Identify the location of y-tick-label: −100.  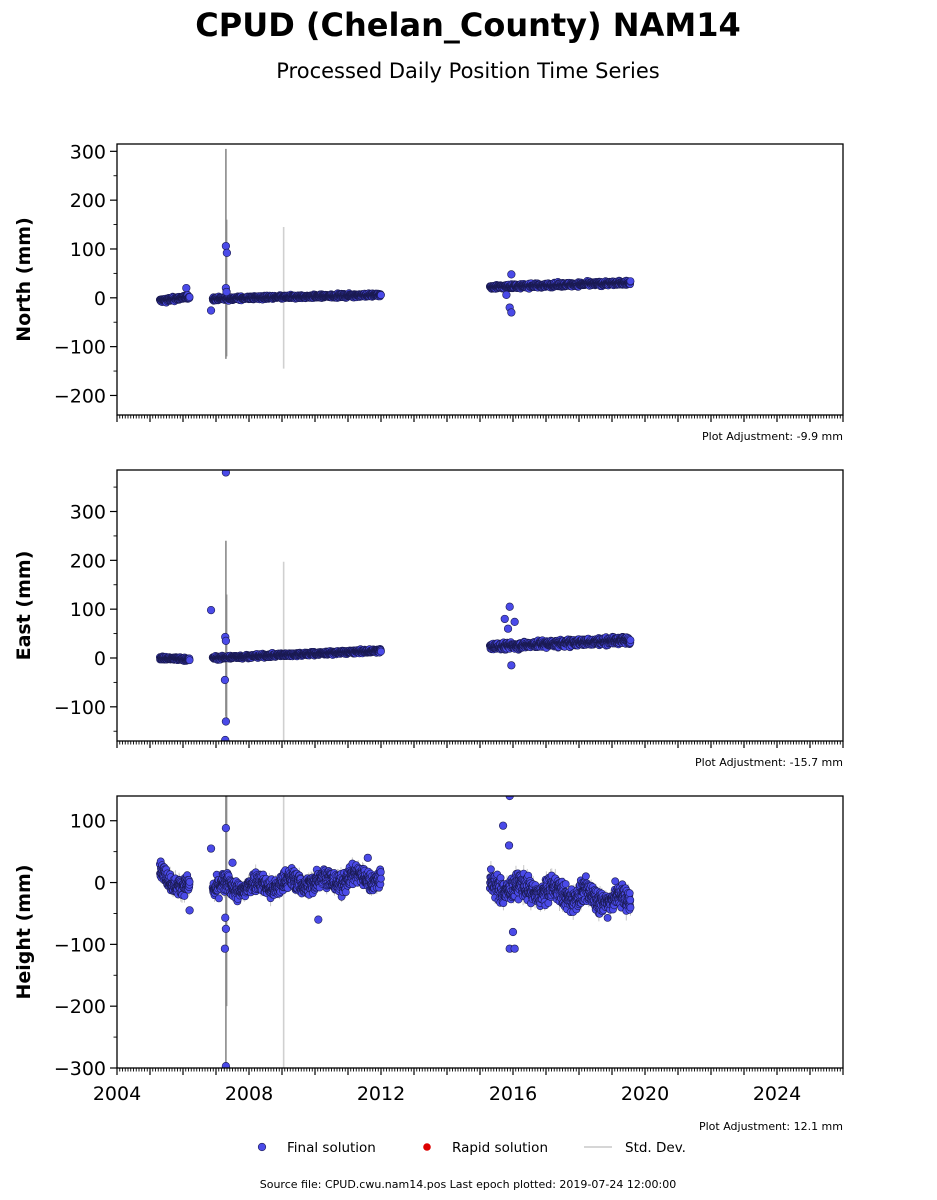
(80, 348).